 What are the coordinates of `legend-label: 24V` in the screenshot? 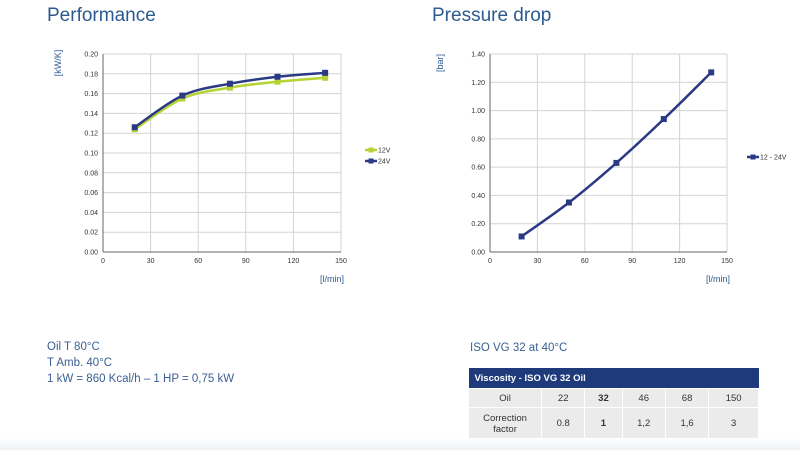 It's located at (384, 162).